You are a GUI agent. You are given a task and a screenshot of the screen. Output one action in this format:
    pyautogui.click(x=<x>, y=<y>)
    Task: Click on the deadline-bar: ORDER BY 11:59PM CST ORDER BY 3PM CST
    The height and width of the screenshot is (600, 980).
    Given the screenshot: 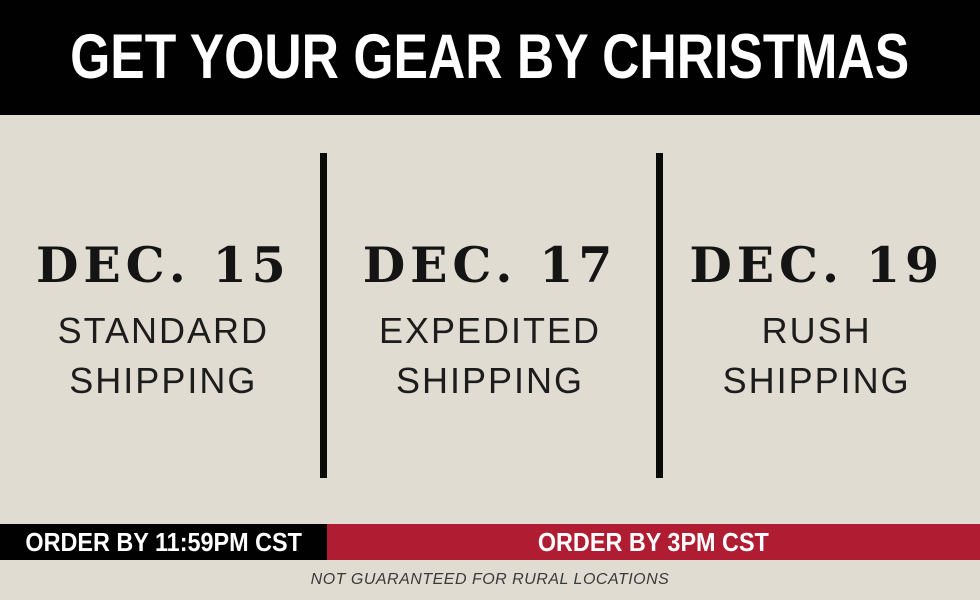 What is the action you would take?
    pyautogui.click(x=490, y=542)
    